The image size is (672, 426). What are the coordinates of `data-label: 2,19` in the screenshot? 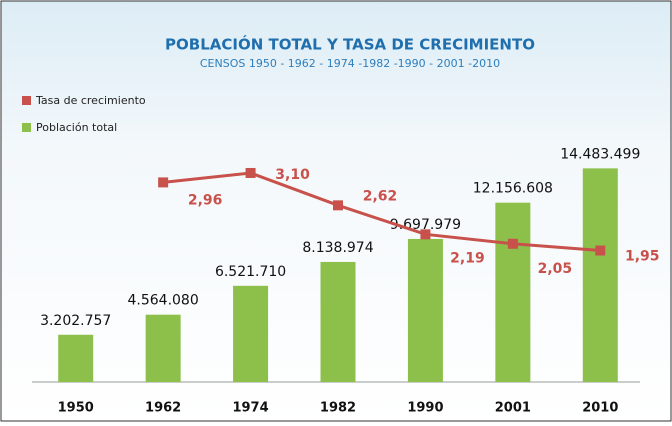 It's located at (467, 258).